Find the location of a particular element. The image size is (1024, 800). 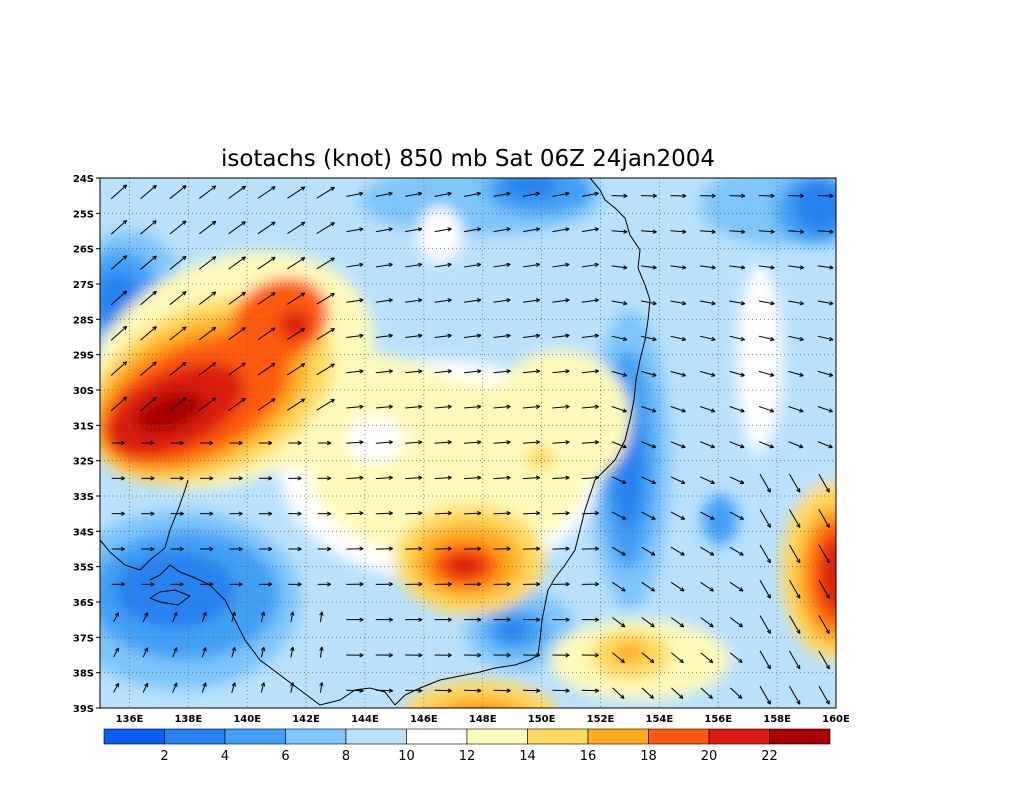

lat-tick-label: 34S is located at coordinates (83, 532).